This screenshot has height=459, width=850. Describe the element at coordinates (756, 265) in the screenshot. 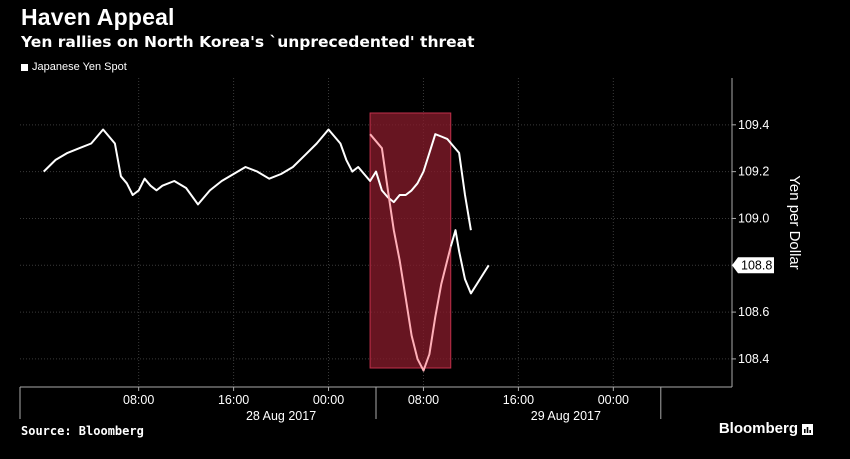

I see `last-value-label: 108.8` at that location.